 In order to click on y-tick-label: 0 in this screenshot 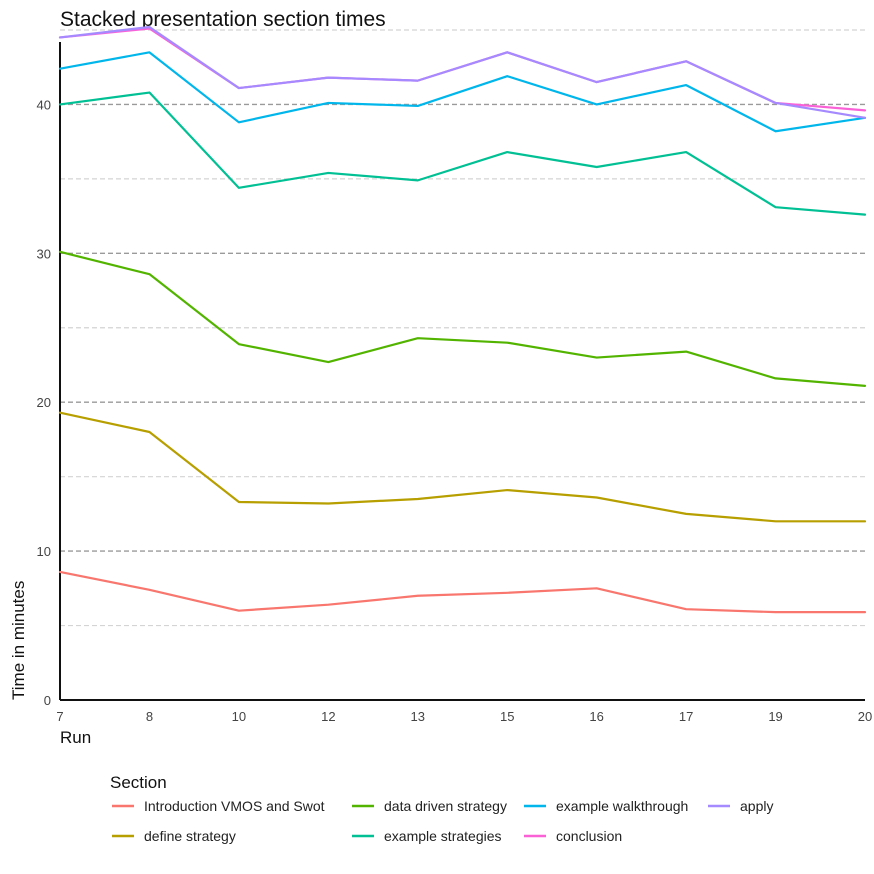, I will do `click(47, 700)`.